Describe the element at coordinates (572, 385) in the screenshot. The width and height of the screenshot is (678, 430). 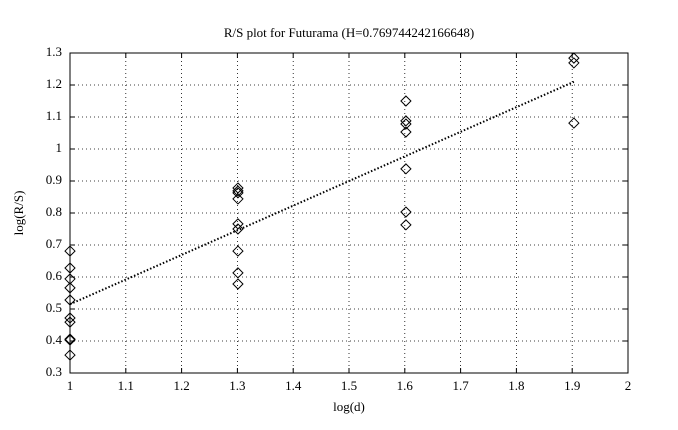
I see `x-tick-label: 1.9` at that location.